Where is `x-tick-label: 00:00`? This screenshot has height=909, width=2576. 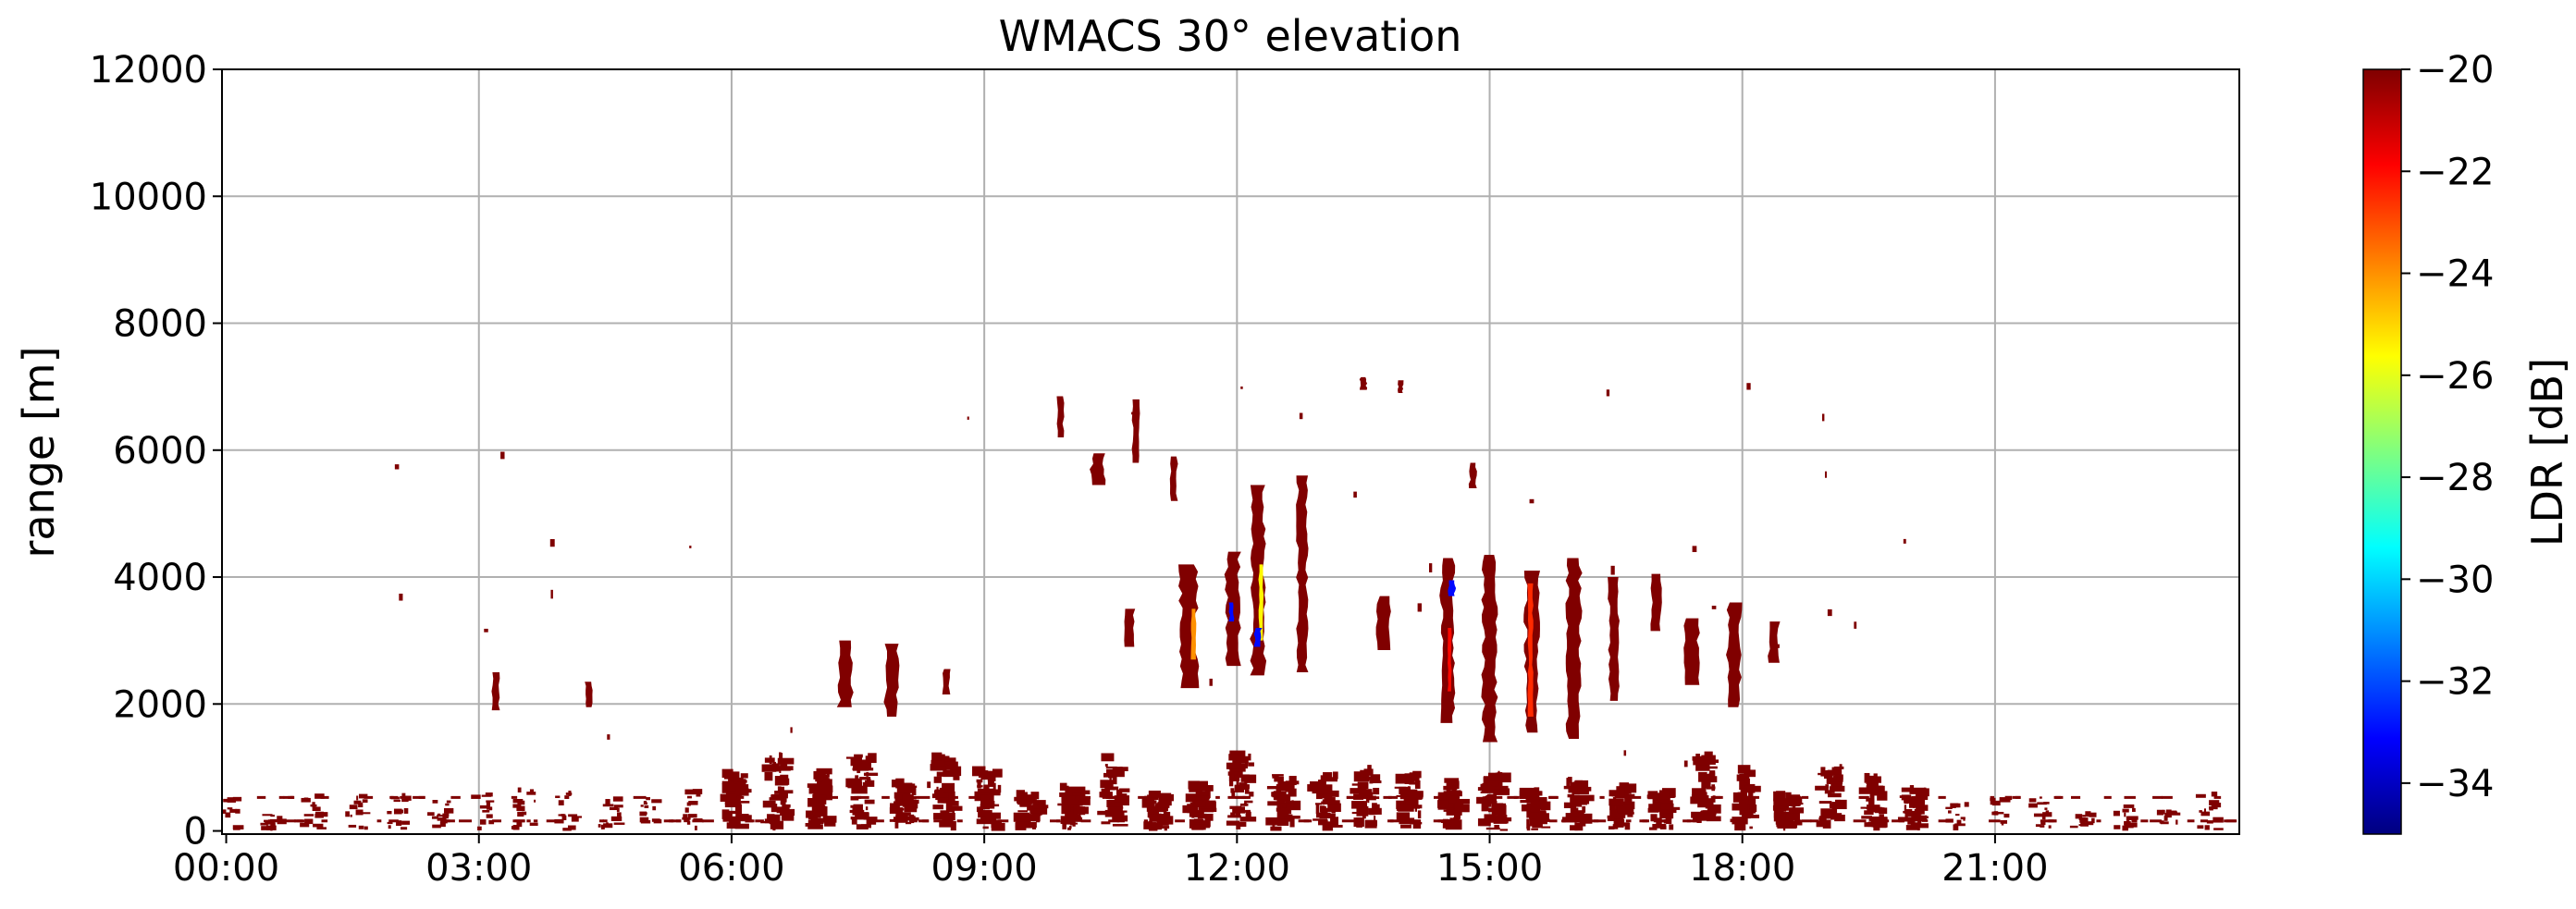
x-tick-label: 00:00 is located at coordinates (226, 869).